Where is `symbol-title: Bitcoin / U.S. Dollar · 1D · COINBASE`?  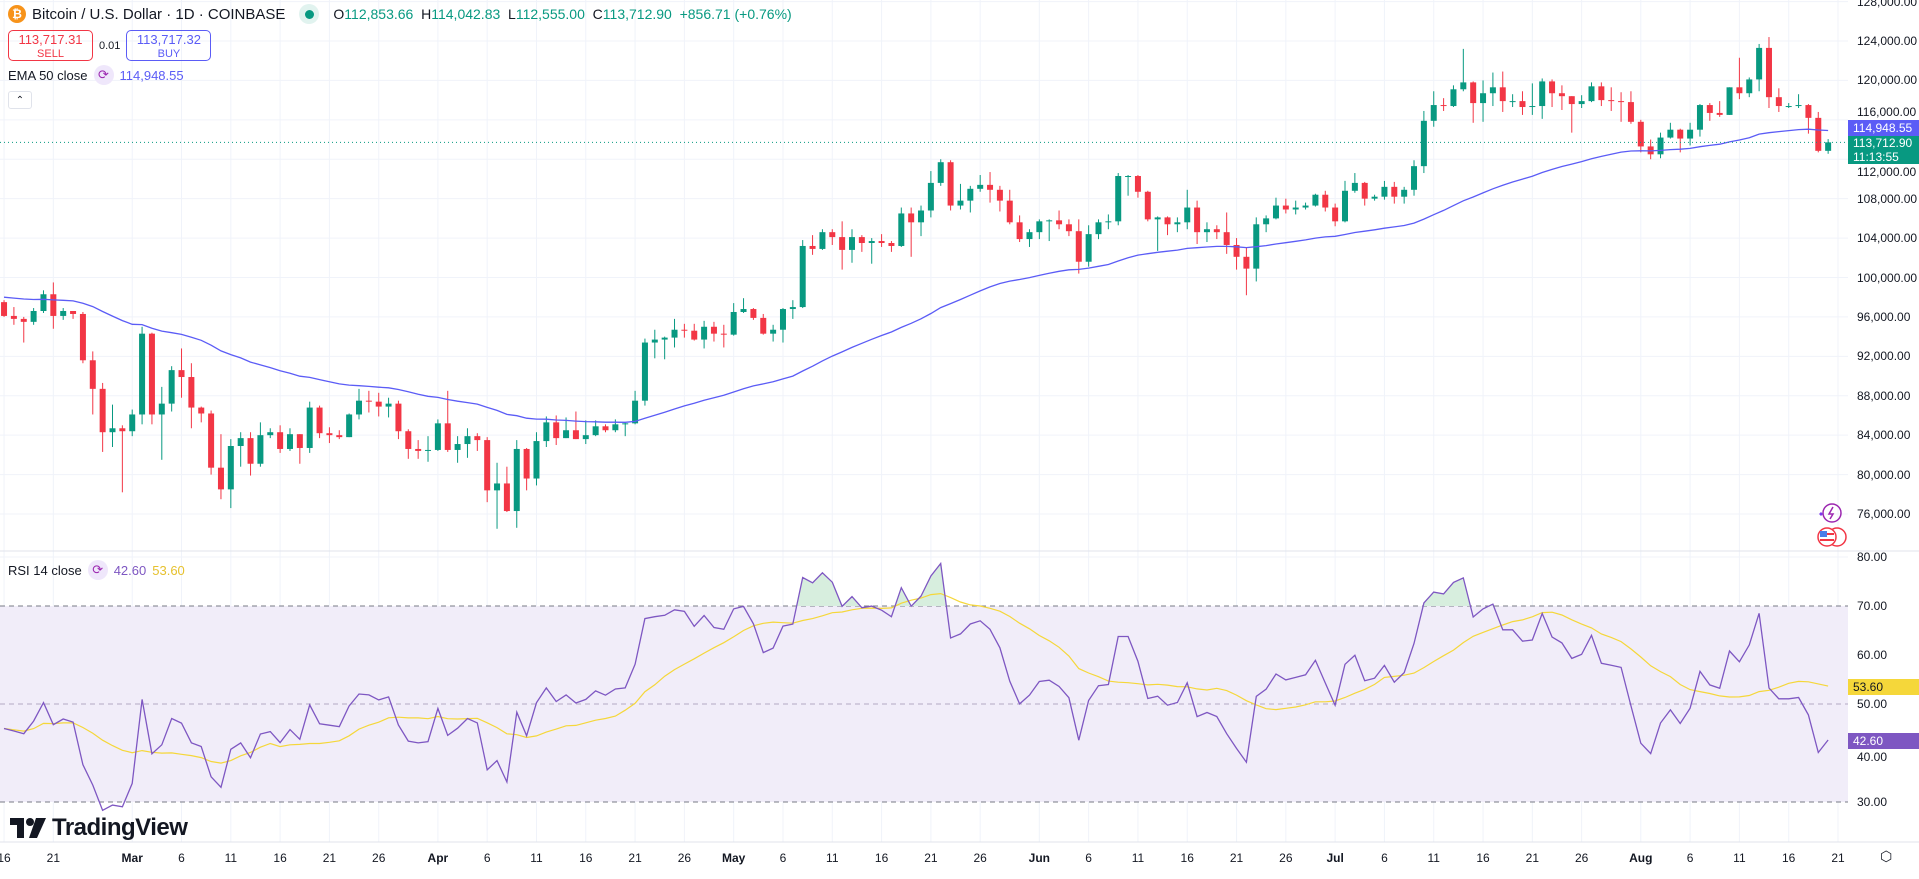 symbol-title: Bitcoin / U.S. Dollar · 1D · COINBASE is located at coordinates (159, 14).